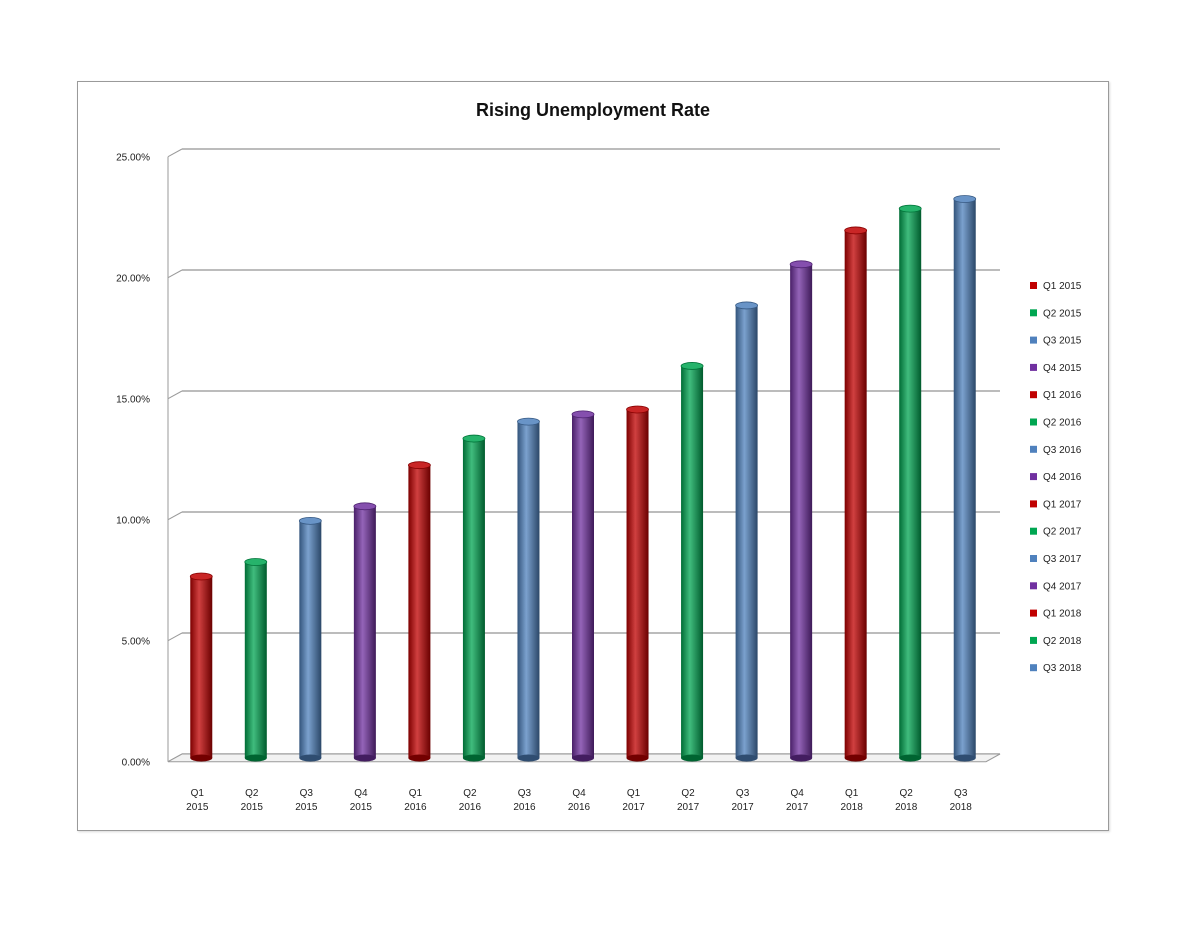 Image resolution: width=1200 pixels, height=928 pixels. What do you see at coordinates (852, 800) in the screenshot?
I see `x-tick-label: Q1 2018` at bounding box center [852, 800].